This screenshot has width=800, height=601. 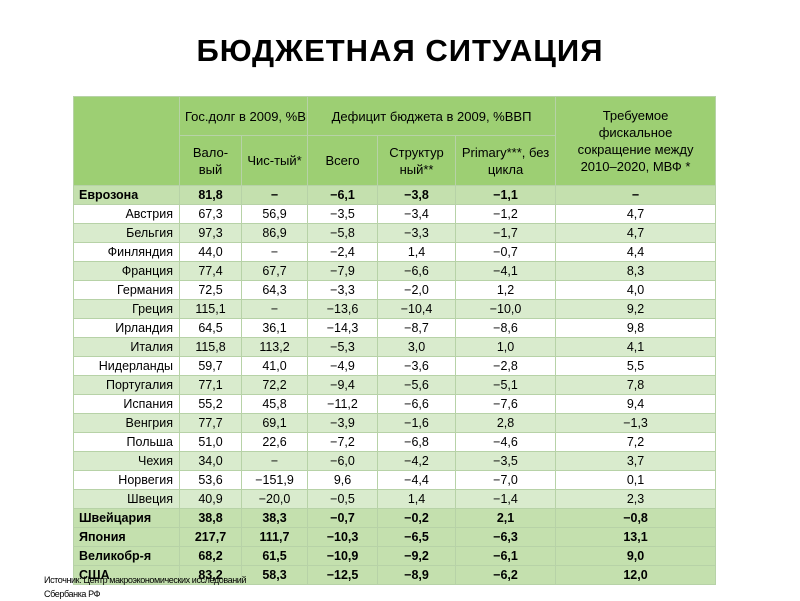 I want to click on cell-structural: −6,6, so click(x=417, y=271).